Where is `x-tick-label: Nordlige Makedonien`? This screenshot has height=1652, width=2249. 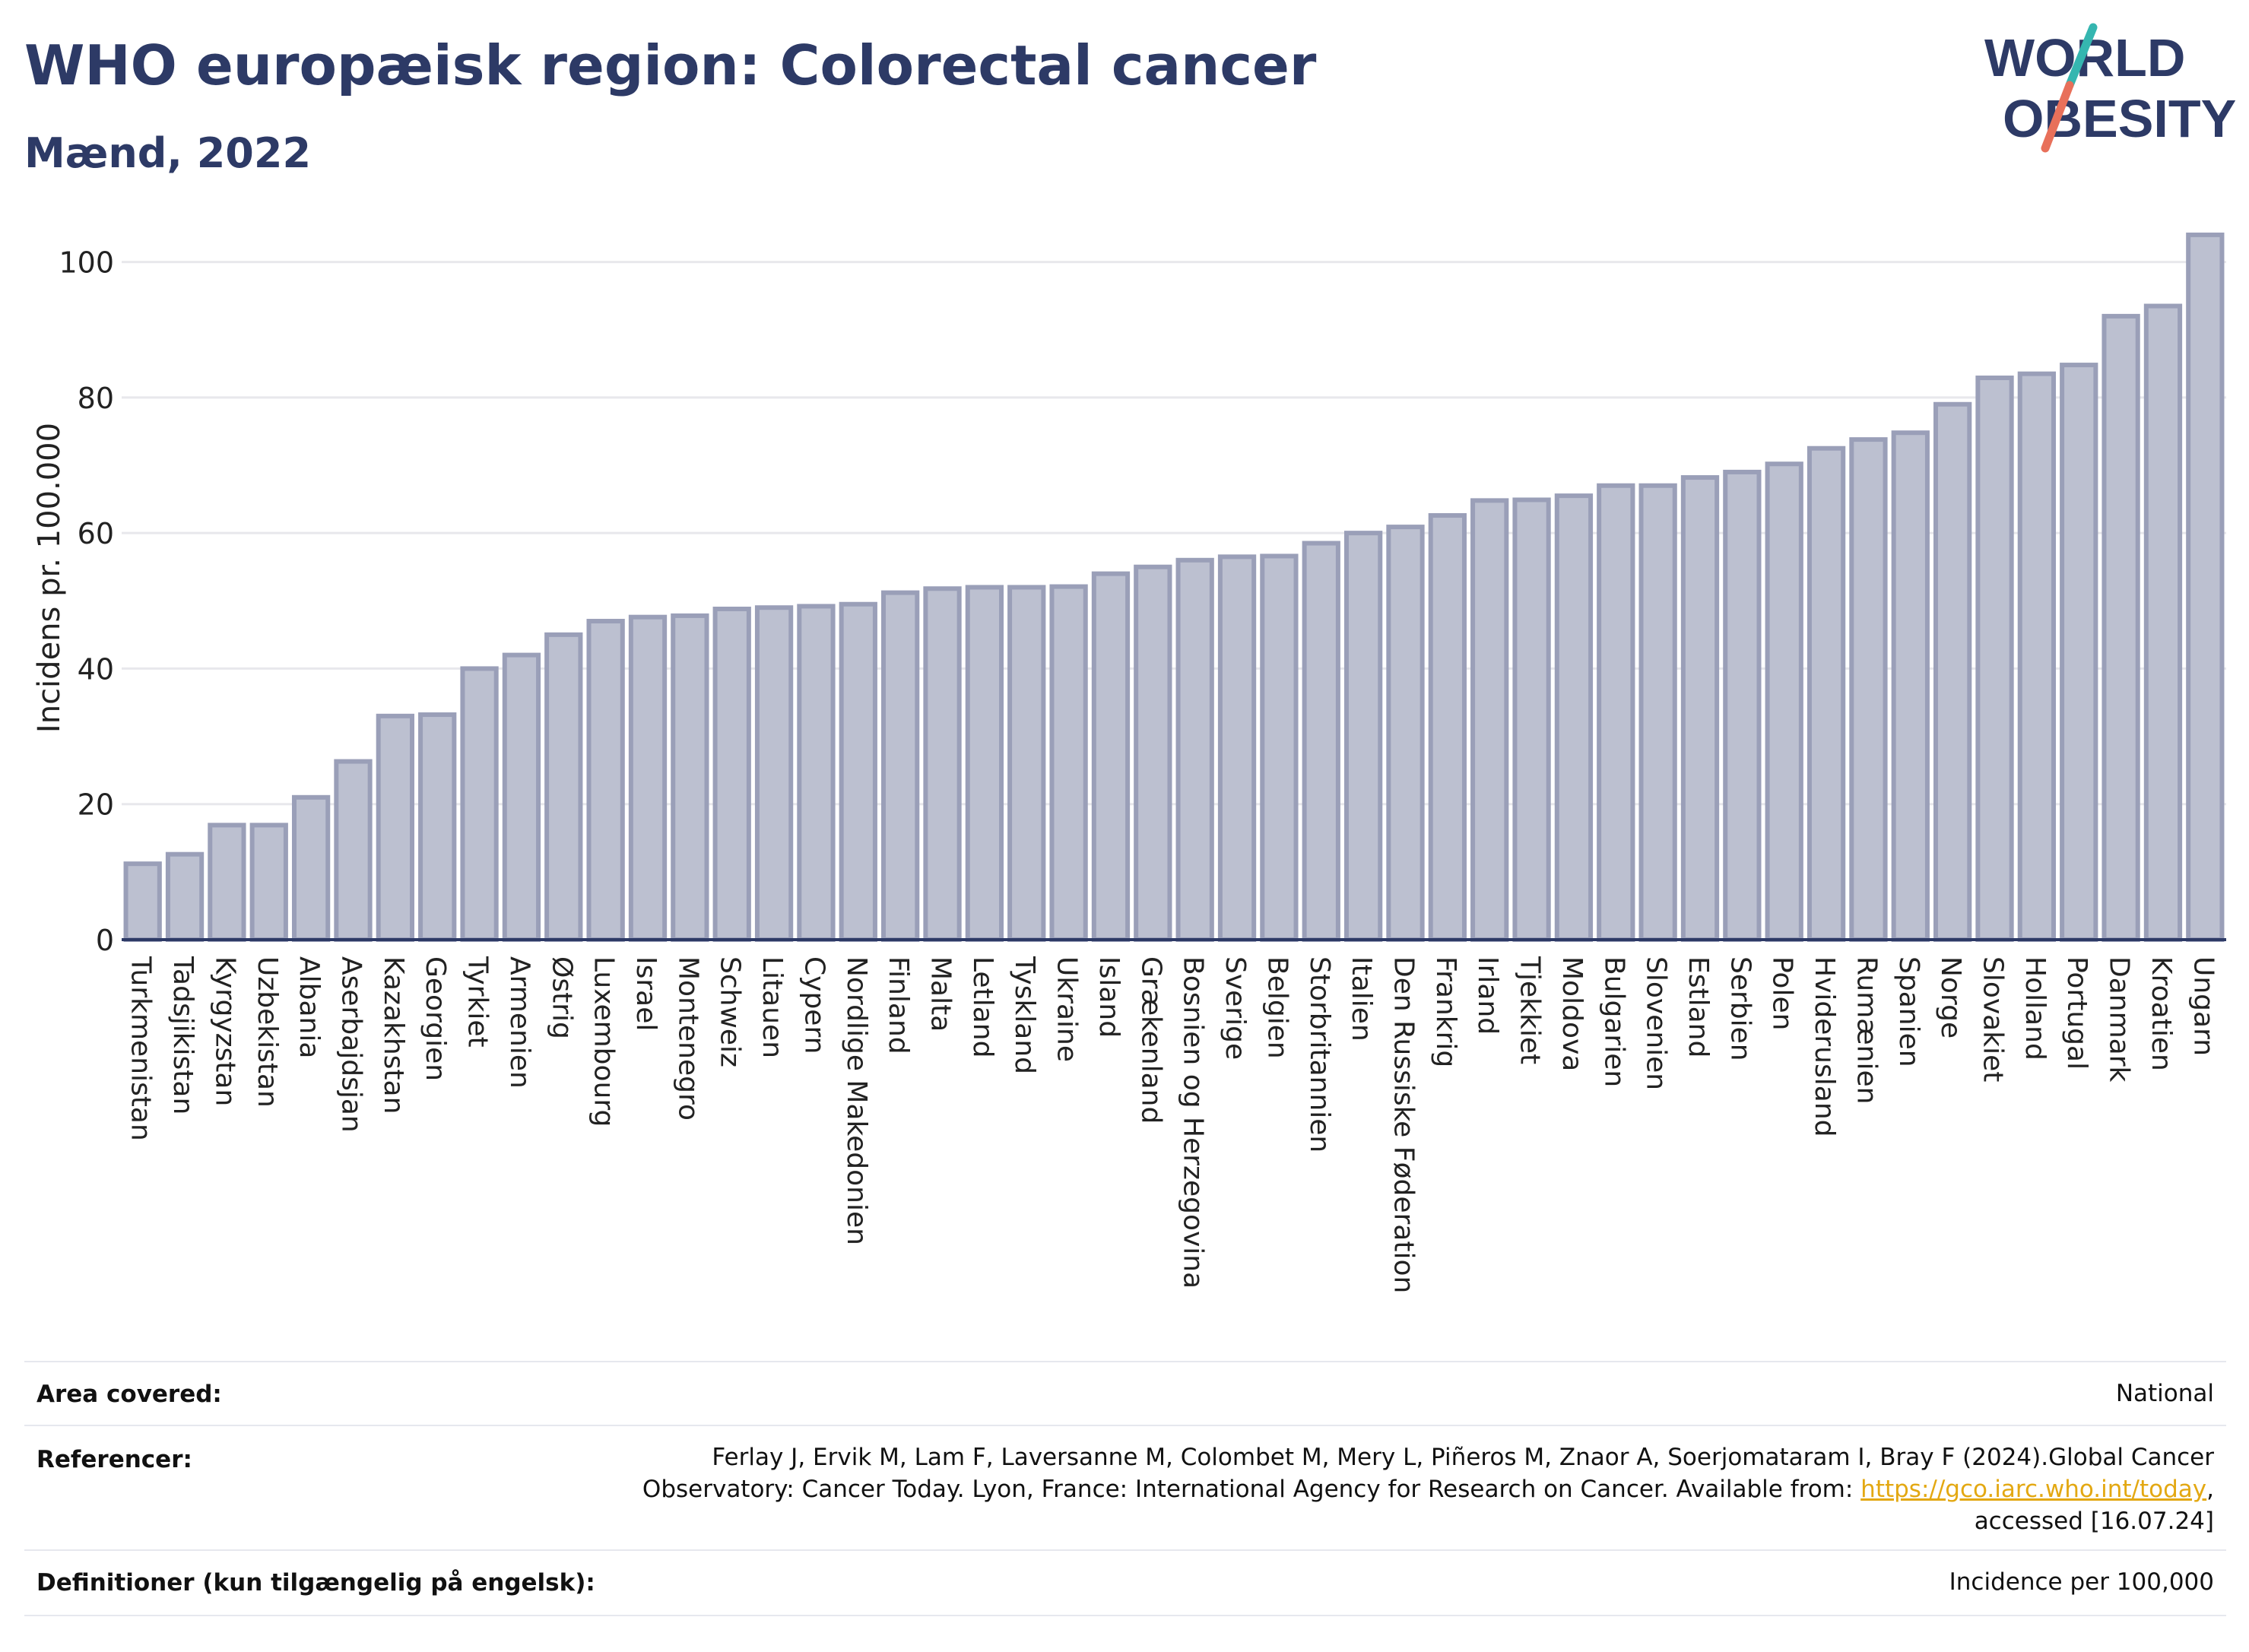 x-tick-label: Nordlige Makedonien is located at coordinates (856, 1100).